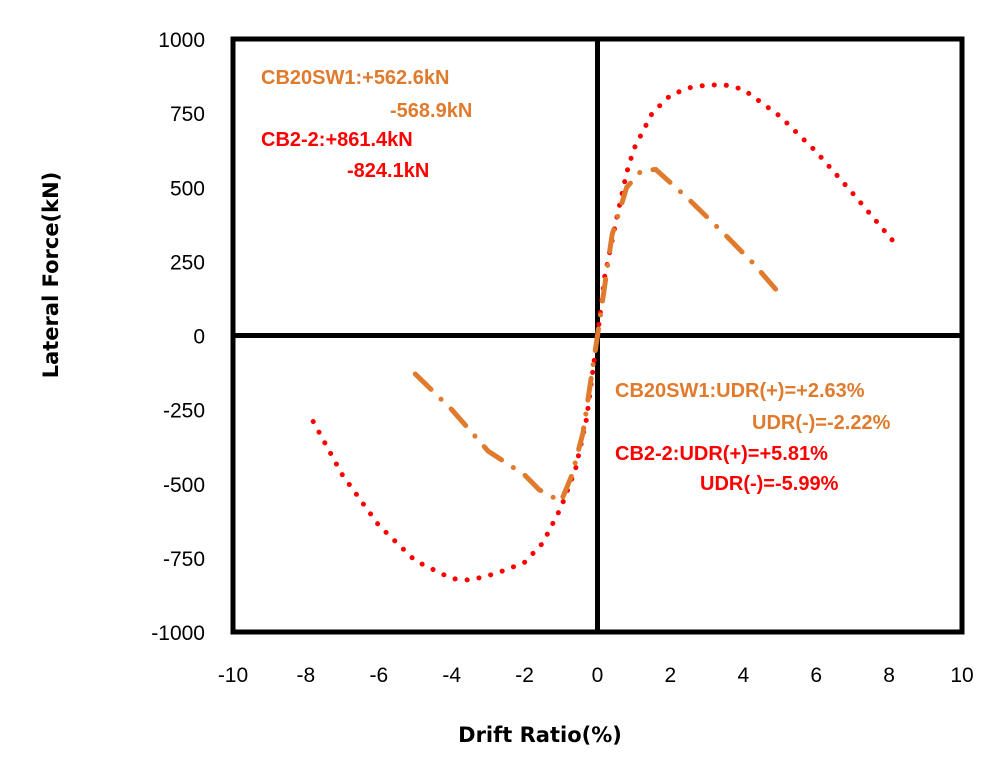 The image size is (1006, 771). Describe the element at coordinates (540, 735) in the screenshot. I see `x-axis-title: Drift Ratio(%)` at that location.